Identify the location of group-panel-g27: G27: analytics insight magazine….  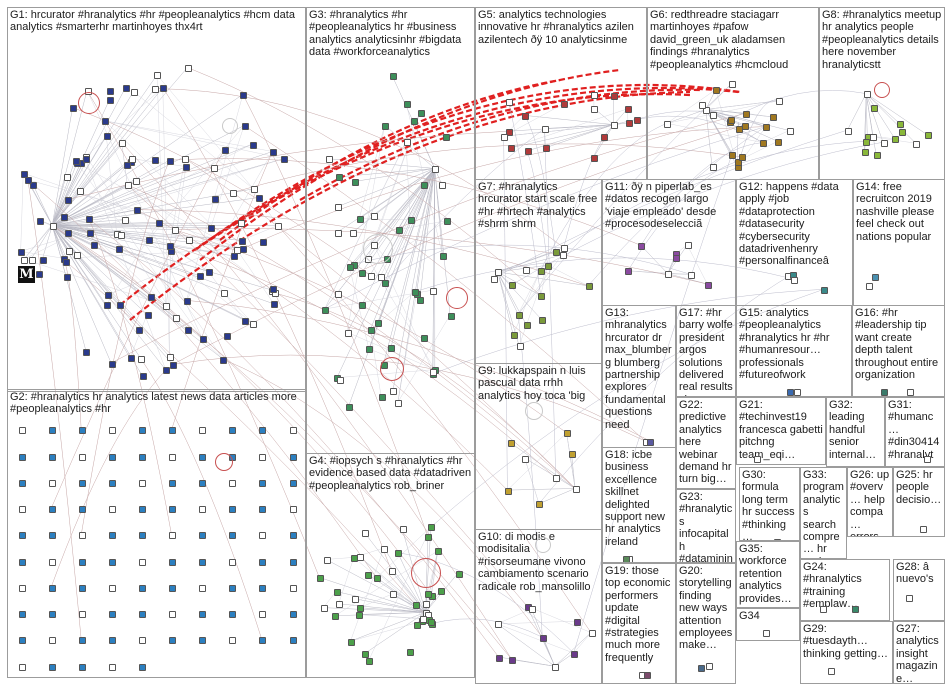
(919, 652).